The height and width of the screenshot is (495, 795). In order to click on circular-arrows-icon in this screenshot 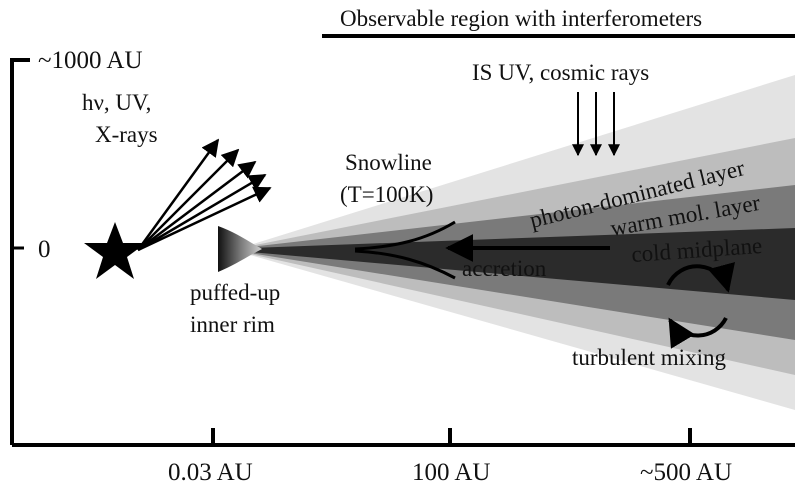, I will do `click(700, 305)`.